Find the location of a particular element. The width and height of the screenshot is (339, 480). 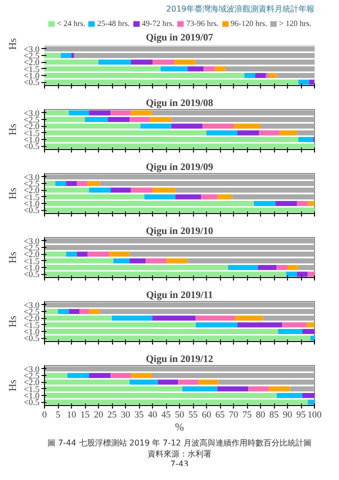

chart-title: Qigu in 2019/07 is located at coordinates (180, 38).